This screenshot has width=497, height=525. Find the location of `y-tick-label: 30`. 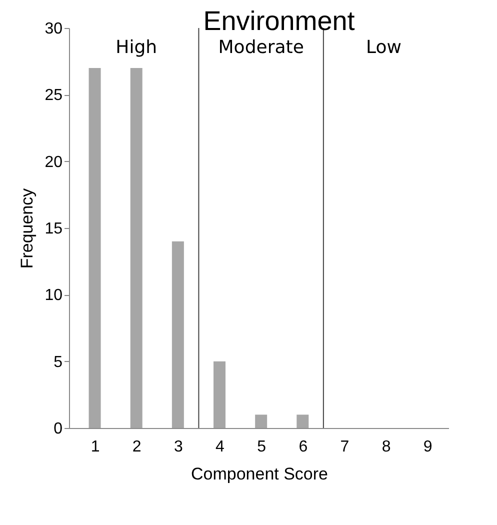

y-tick-label: 30 is located at coordinates (53, 29).